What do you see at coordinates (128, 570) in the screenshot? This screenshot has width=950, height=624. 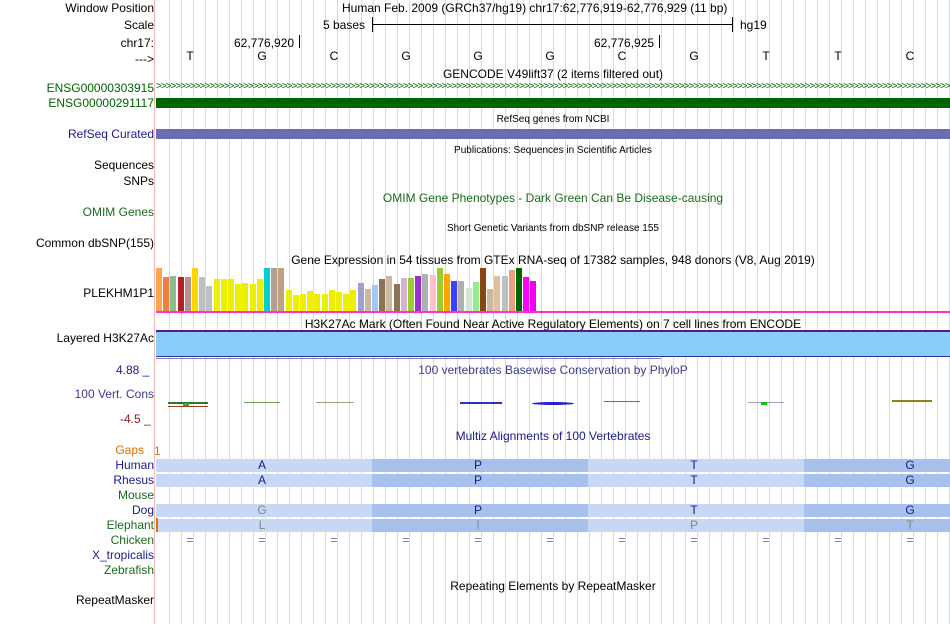 I see `species-zebrafish: Zebrafish` at bounding box center [128, 570].